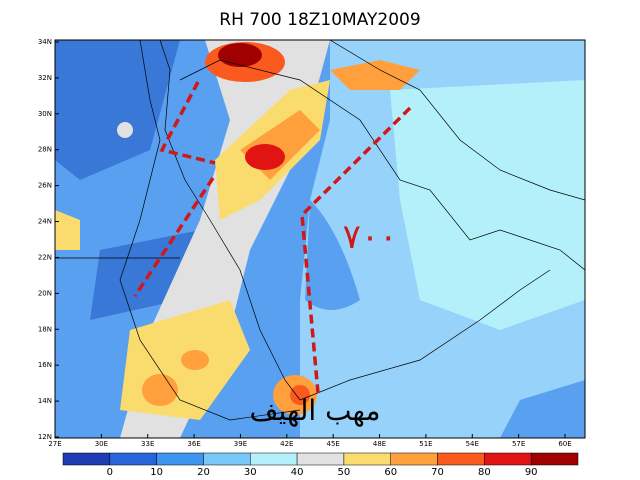  I want to click on lon-label: 36E, so click(193, 444).